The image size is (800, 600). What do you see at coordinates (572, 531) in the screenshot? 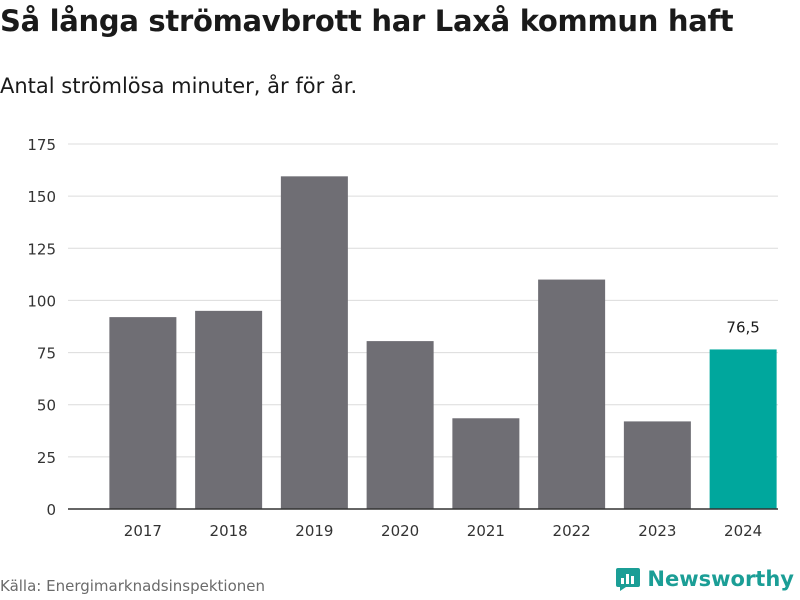
I see `x-tick-label: 2022` at bounding box center [572, 531].